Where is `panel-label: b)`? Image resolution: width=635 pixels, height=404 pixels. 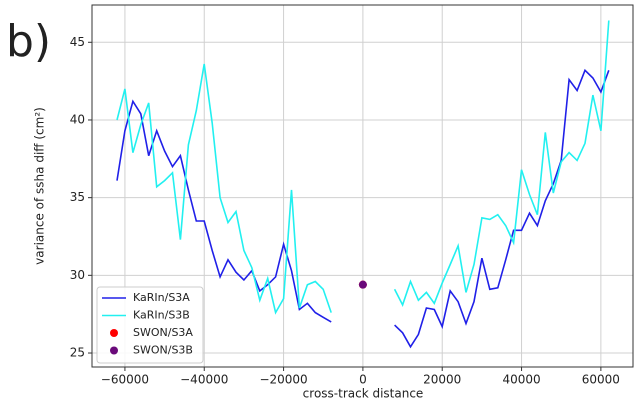 panel-label: b) is located at coordinates (28, 41).